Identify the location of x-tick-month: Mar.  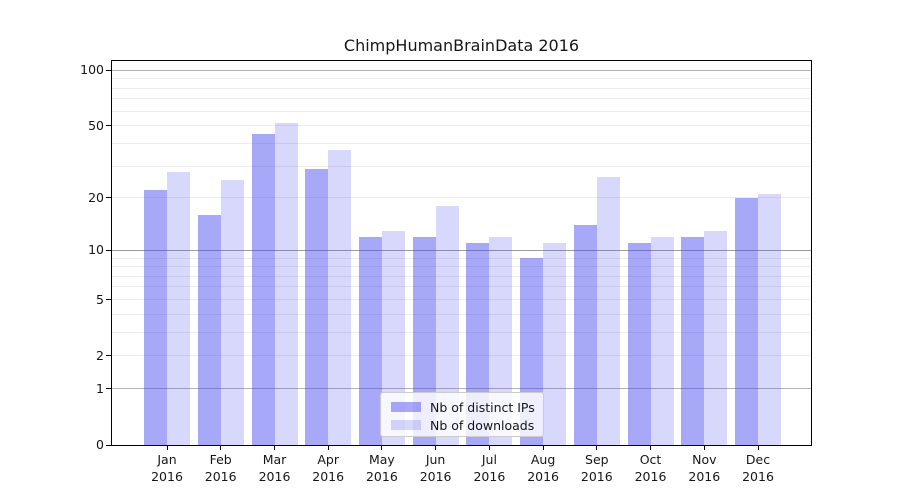
(274, 459).